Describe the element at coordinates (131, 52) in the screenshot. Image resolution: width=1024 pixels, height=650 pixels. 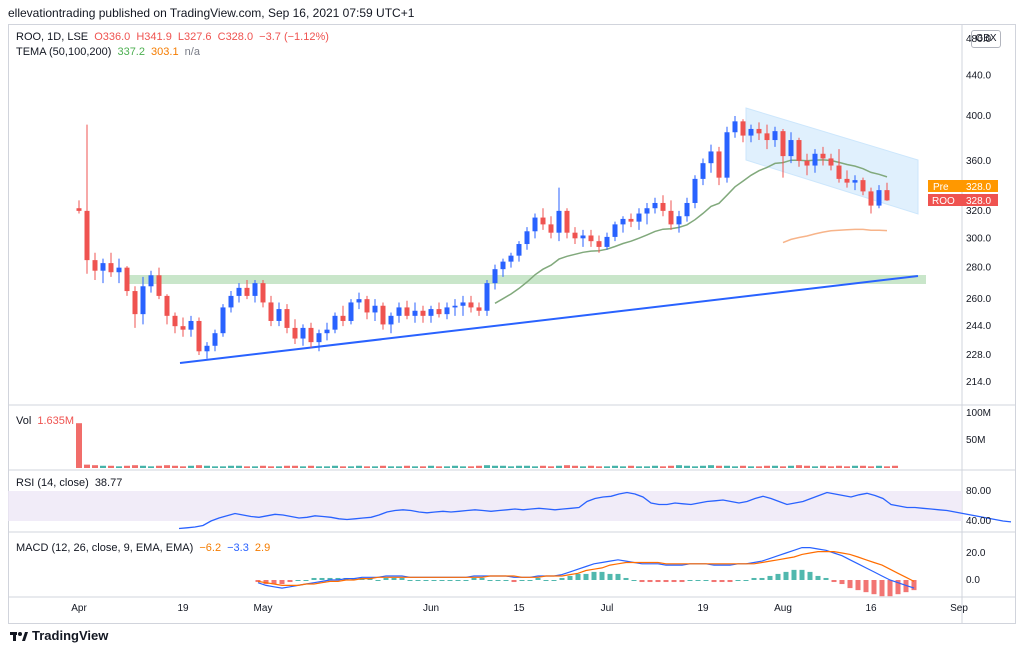
I see `tema-value-1: 337.2` at that location.